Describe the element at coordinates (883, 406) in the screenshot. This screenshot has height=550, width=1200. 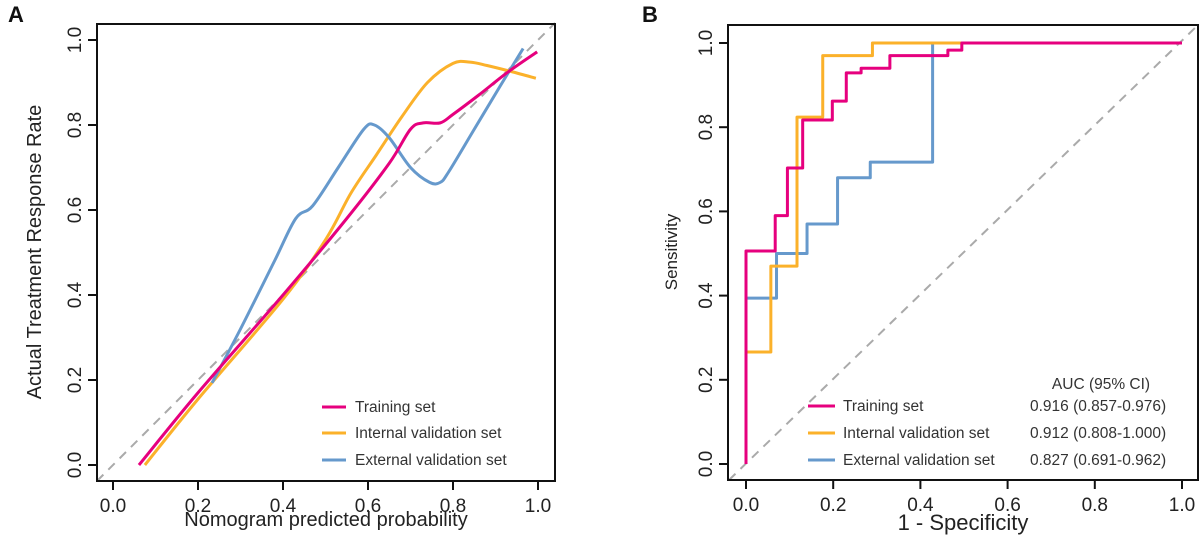
I see `panel-b-legend-label-training-set: Training set` at that location.